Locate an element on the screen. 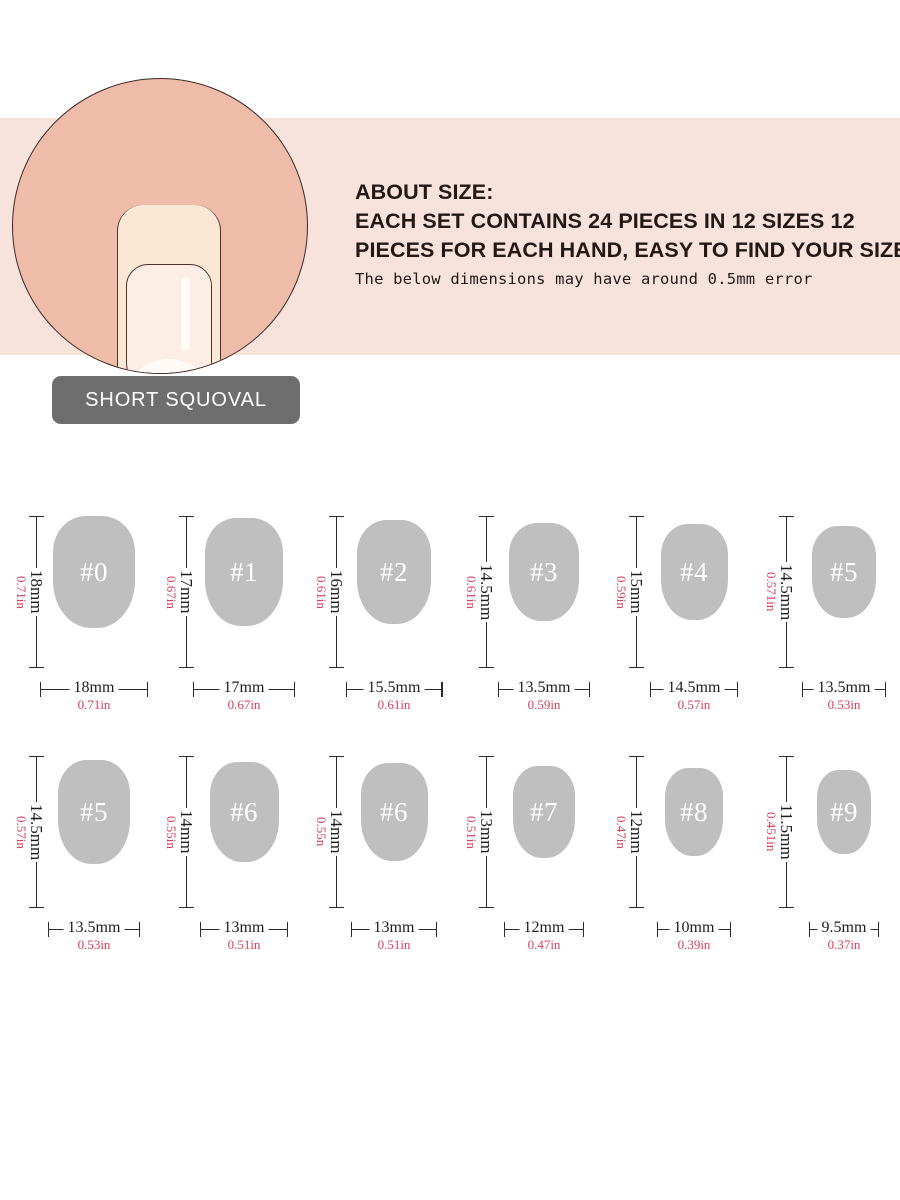 The image size is (900, 1200). height-labels: 0.59in 15mm is located at coordinates (630, 592).